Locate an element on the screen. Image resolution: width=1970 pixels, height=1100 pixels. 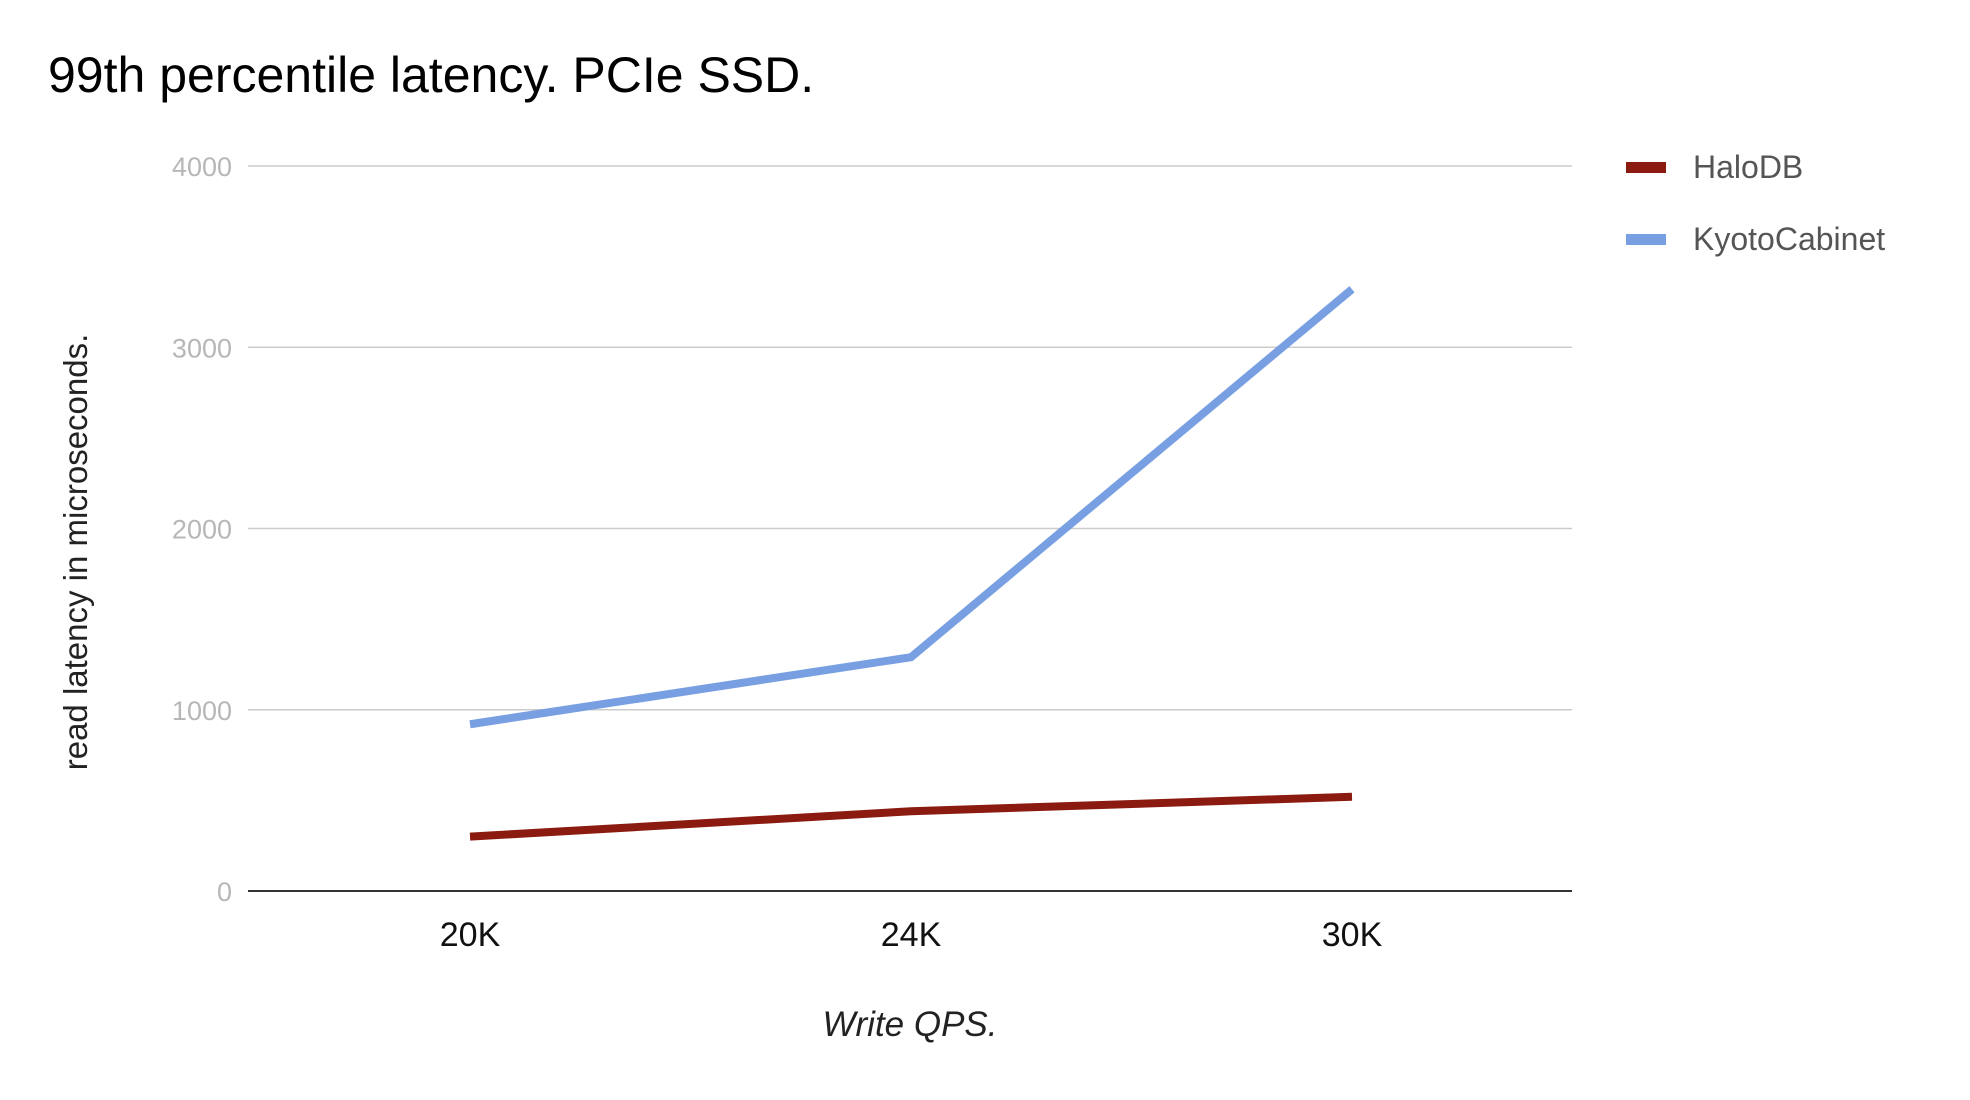
y-tick-label: 3000 is located at coordinates (202, 348).